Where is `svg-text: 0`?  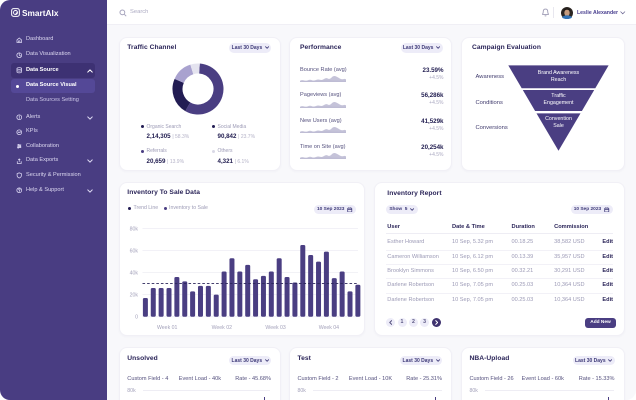
svg-text: 0 is located at coordinates (136, 317).